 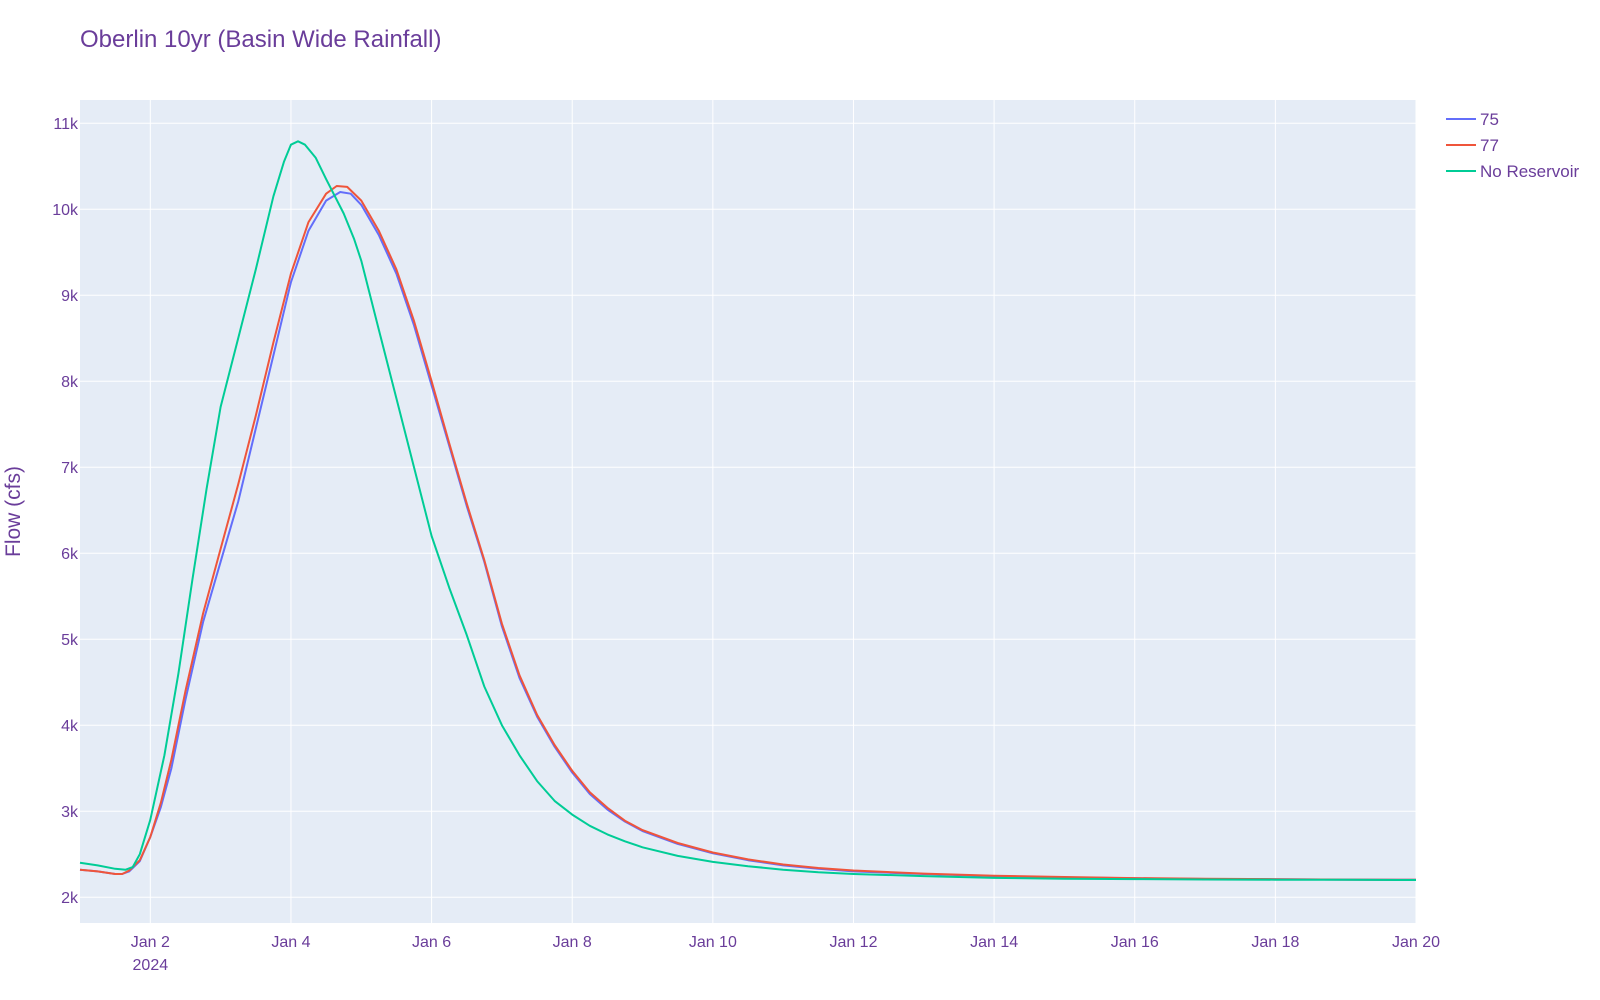 I want to click on x-tick-label: Jan 2, so click(x=150, y=942).